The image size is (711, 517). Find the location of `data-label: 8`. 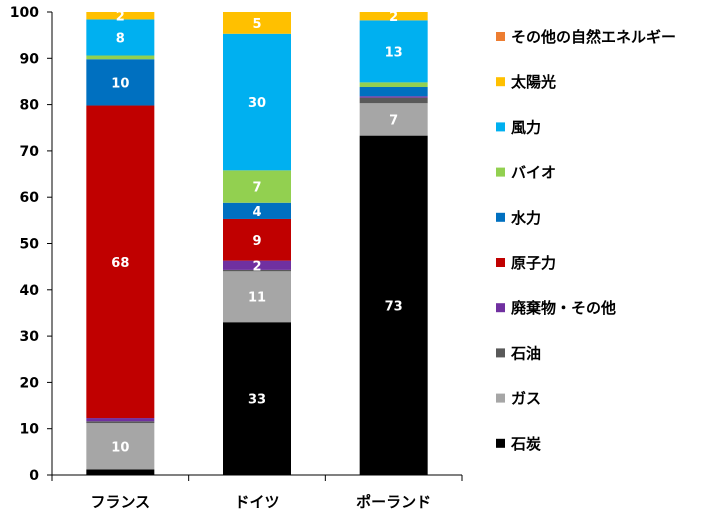

data-label: 8 is located at coordinates (120, 38).